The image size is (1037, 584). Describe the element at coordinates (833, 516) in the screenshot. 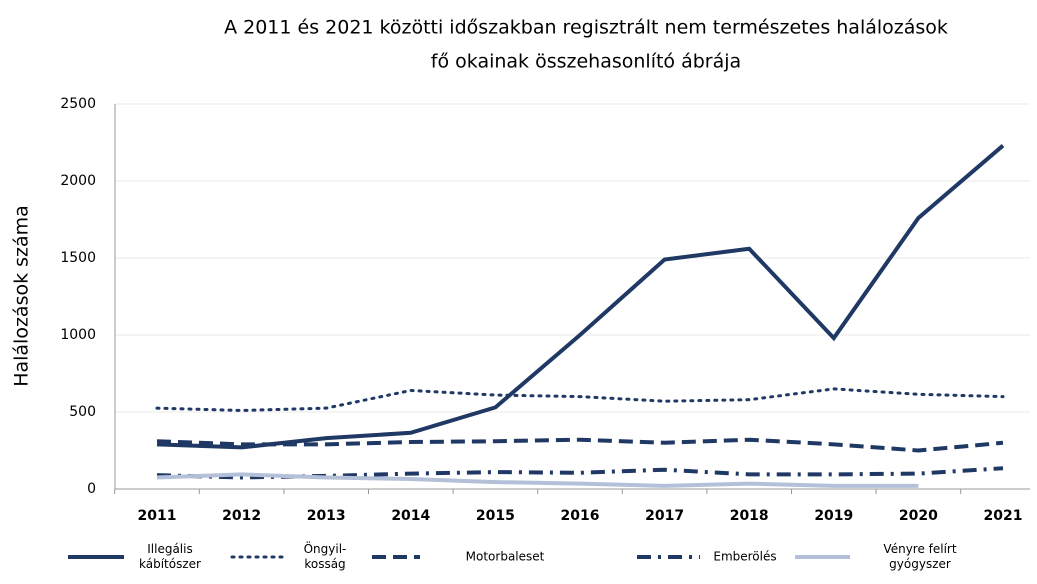

I see `x-tick-label: 2019` at that location.